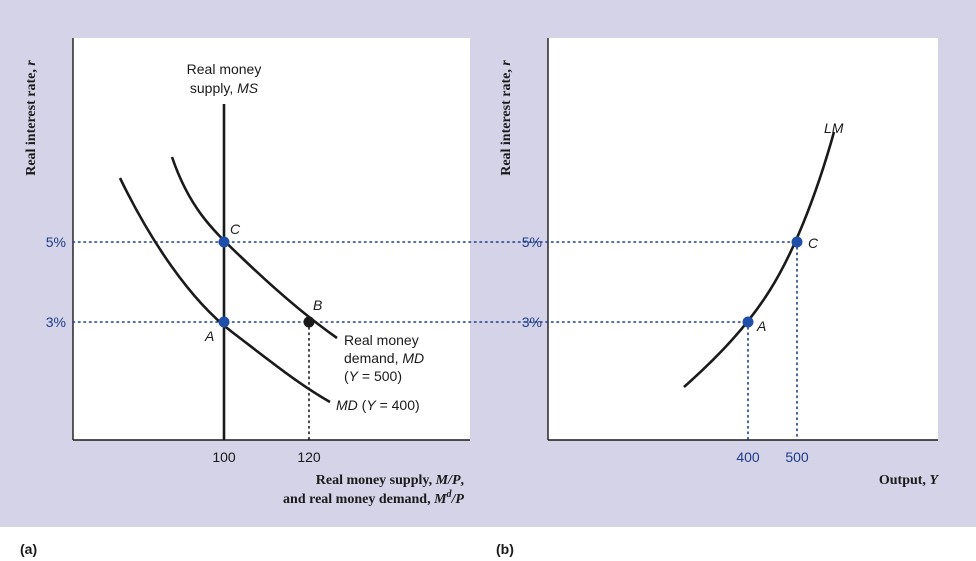 This screenshot has height=561, width=976. I want to click on point-label-c-a: C, so click(235, 229).